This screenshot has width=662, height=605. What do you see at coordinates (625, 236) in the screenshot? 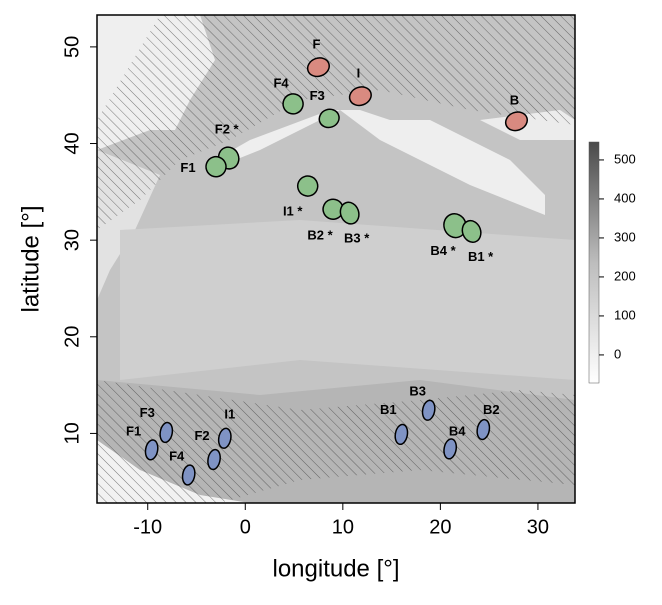
I see `colorbar-tick-label: 300` at bounding box center [625, 236].